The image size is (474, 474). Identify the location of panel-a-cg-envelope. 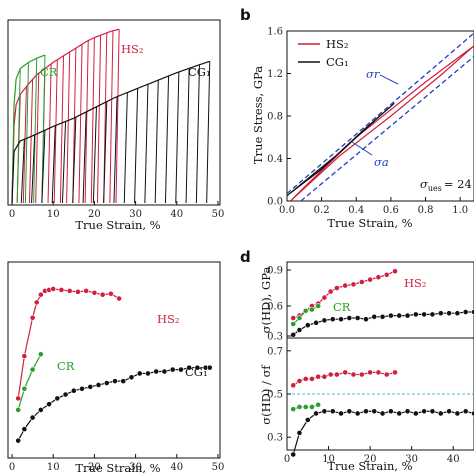
(110, 132).